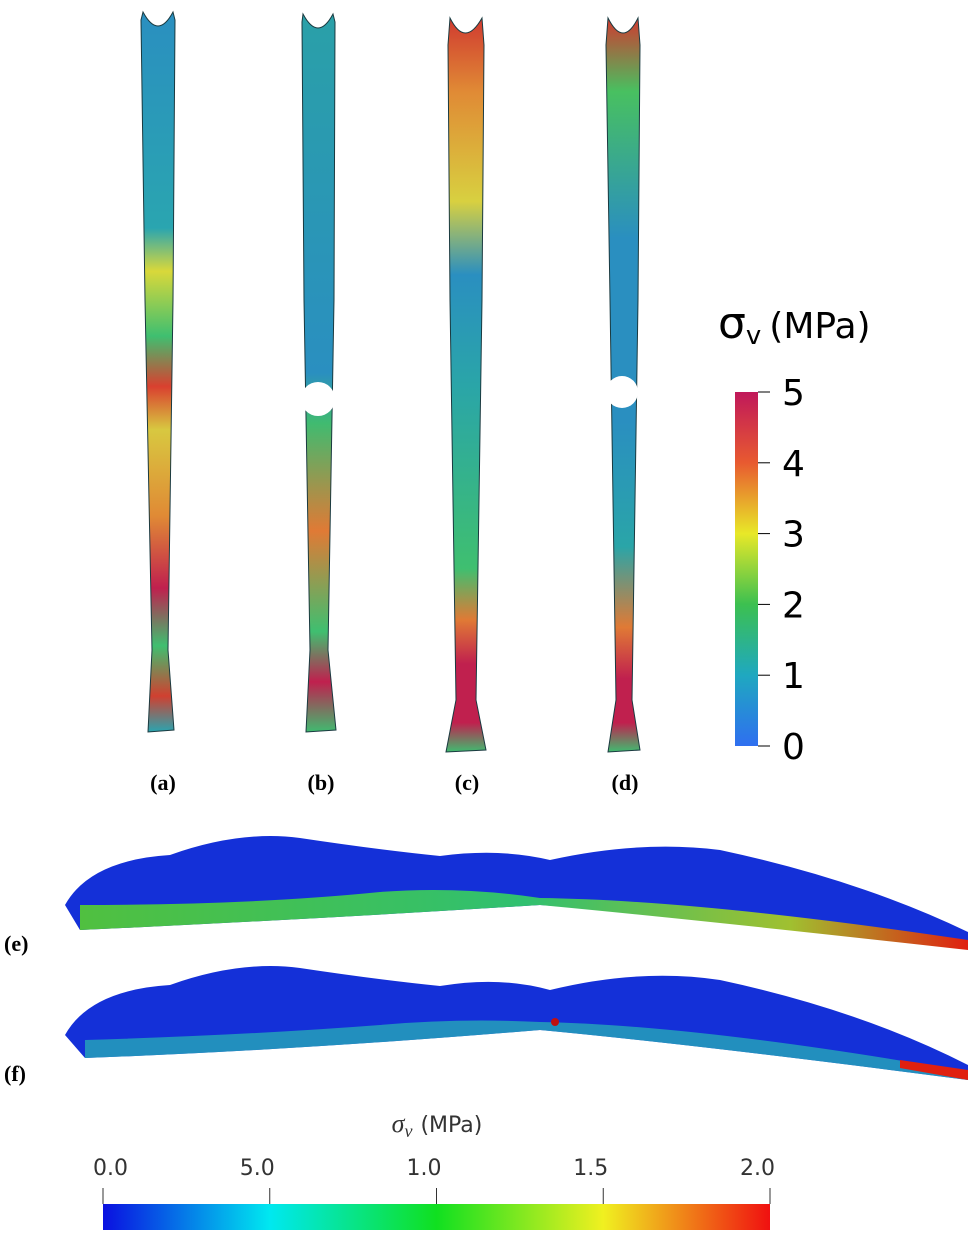 The image size is (974, 1236). I want to click on panel-label: (f), so click(15, 1073).